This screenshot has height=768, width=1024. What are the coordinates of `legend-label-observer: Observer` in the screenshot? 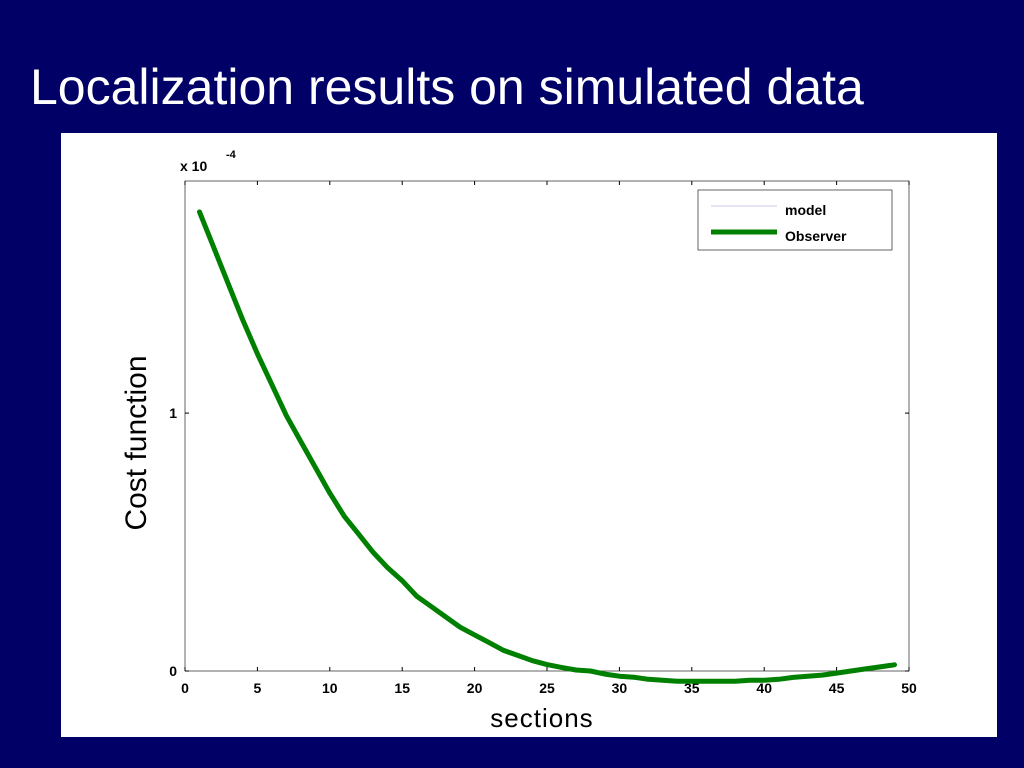 It's located at (816, 236).